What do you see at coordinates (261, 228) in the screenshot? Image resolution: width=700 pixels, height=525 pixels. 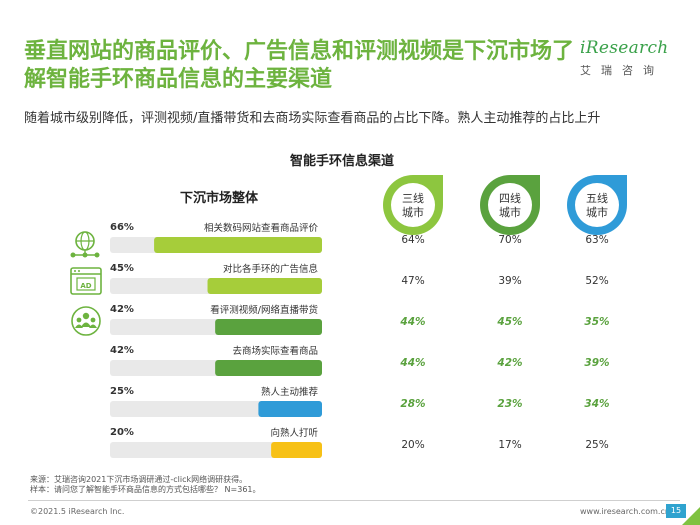 I see `bar-category-label: 相关数码网站查看商品评价` at bounding box center [261, 228].